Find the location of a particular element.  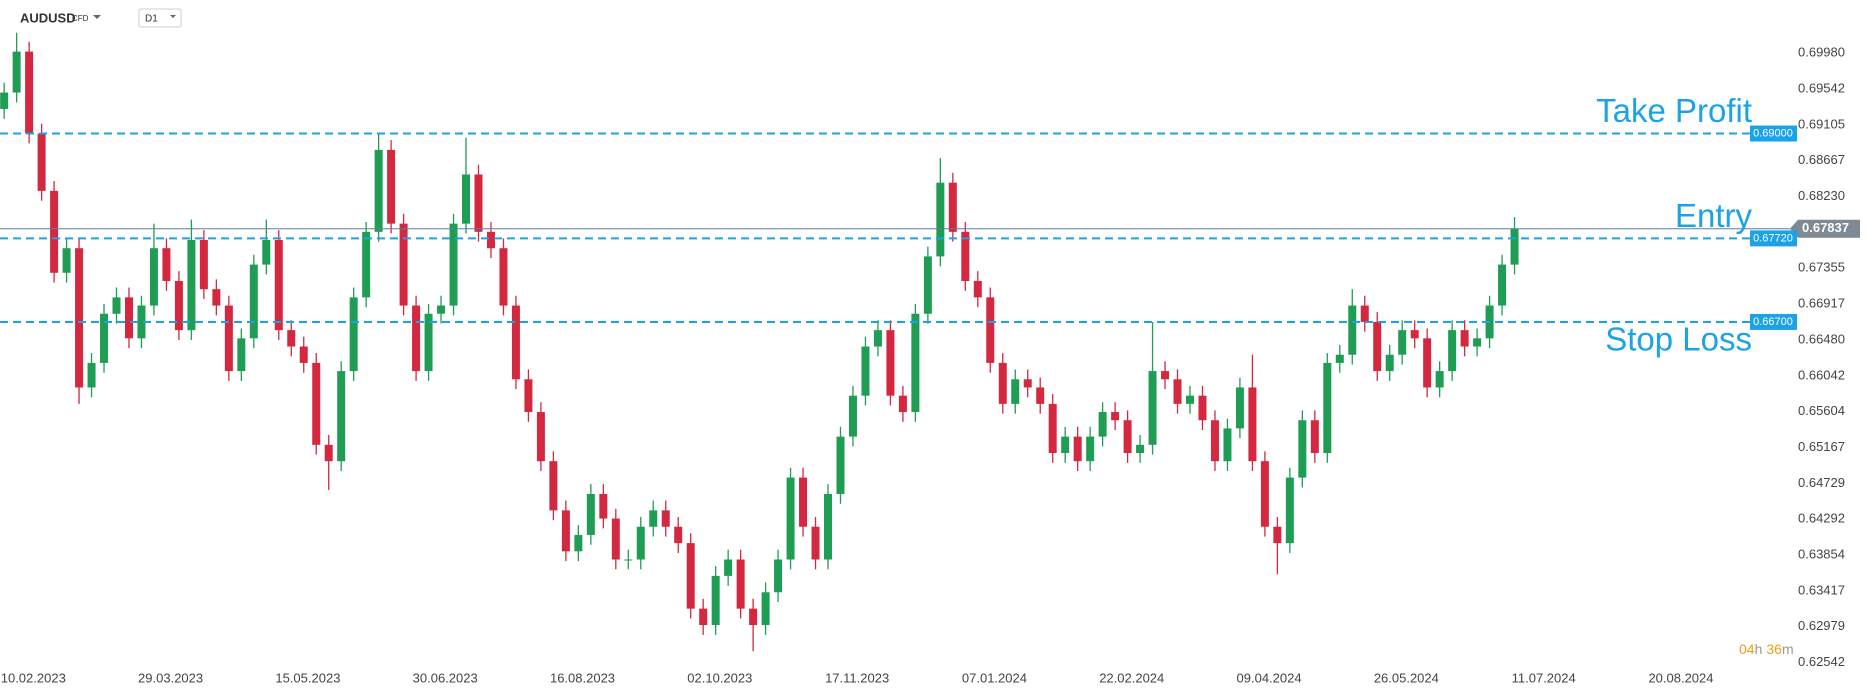

x-tick-label: 20.08.2024 is located at coordinates (1680, 677).